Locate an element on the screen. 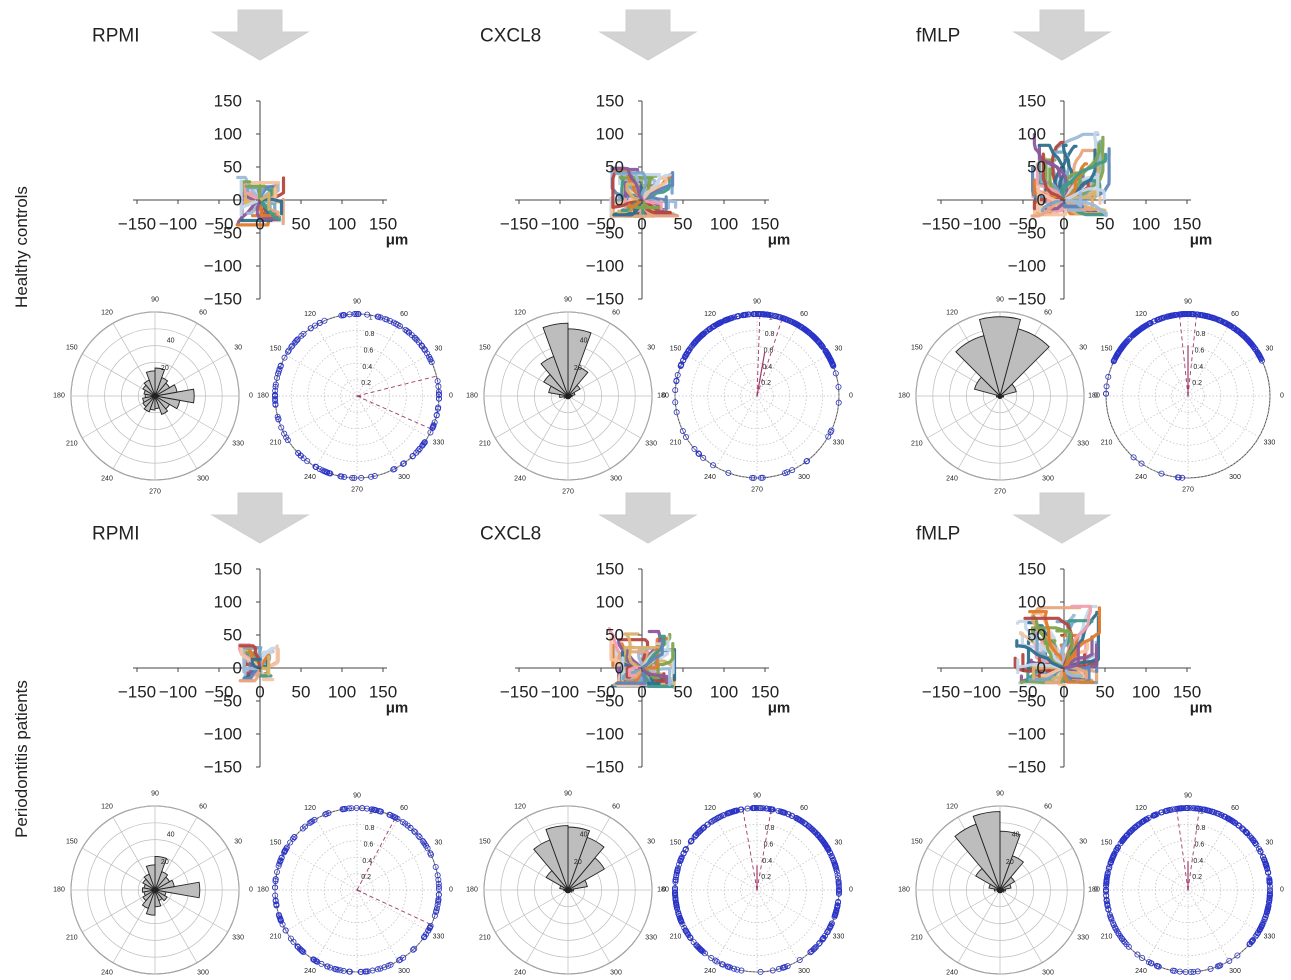 This screenshot has height=980, width=1291. angle-tick-label: 30 is located at coordinates (1270, 349).